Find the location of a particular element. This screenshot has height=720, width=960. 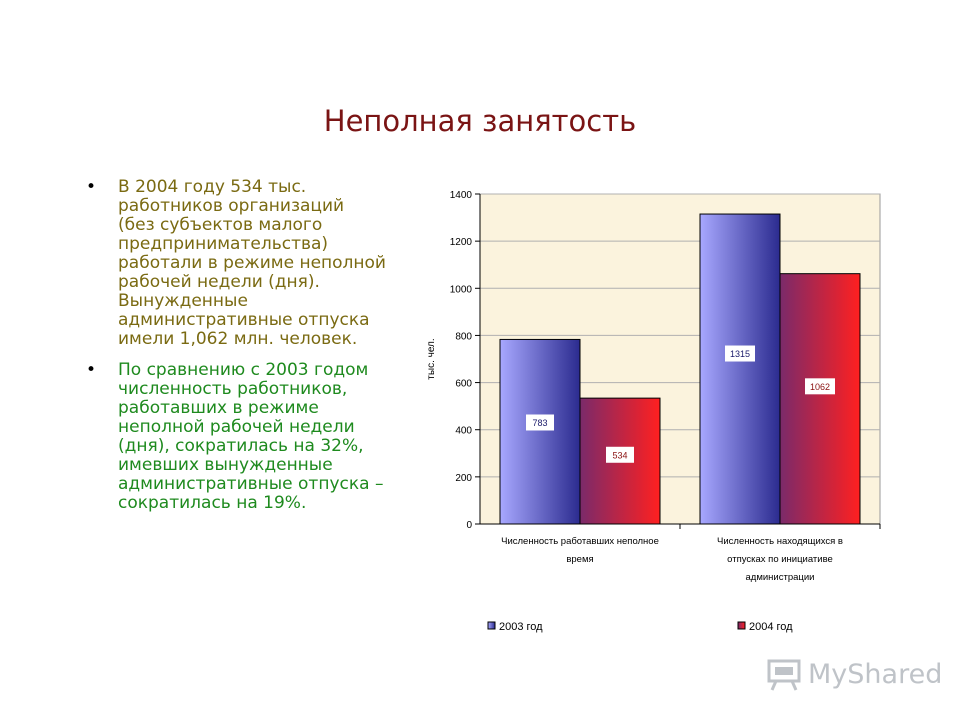

data-label: 534 is located at coordinates (619, 455).